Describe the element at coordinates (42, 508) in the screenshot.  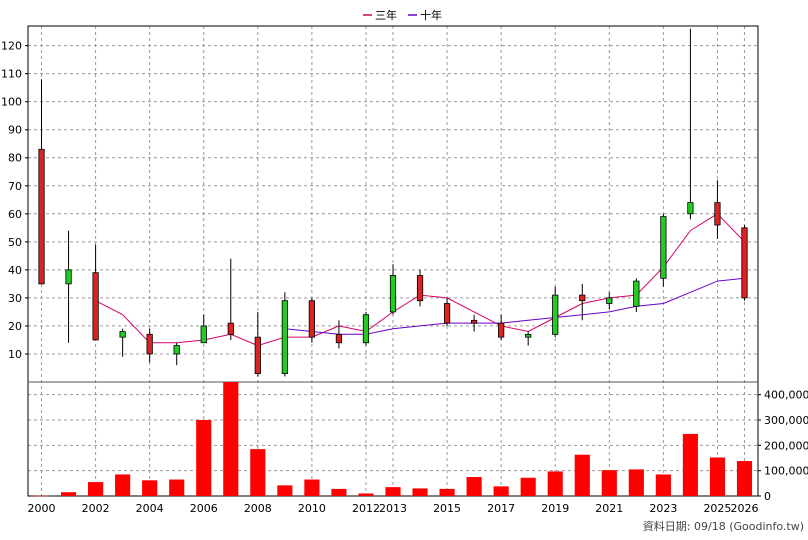
I see `x-tick-label: 2000` at that location.